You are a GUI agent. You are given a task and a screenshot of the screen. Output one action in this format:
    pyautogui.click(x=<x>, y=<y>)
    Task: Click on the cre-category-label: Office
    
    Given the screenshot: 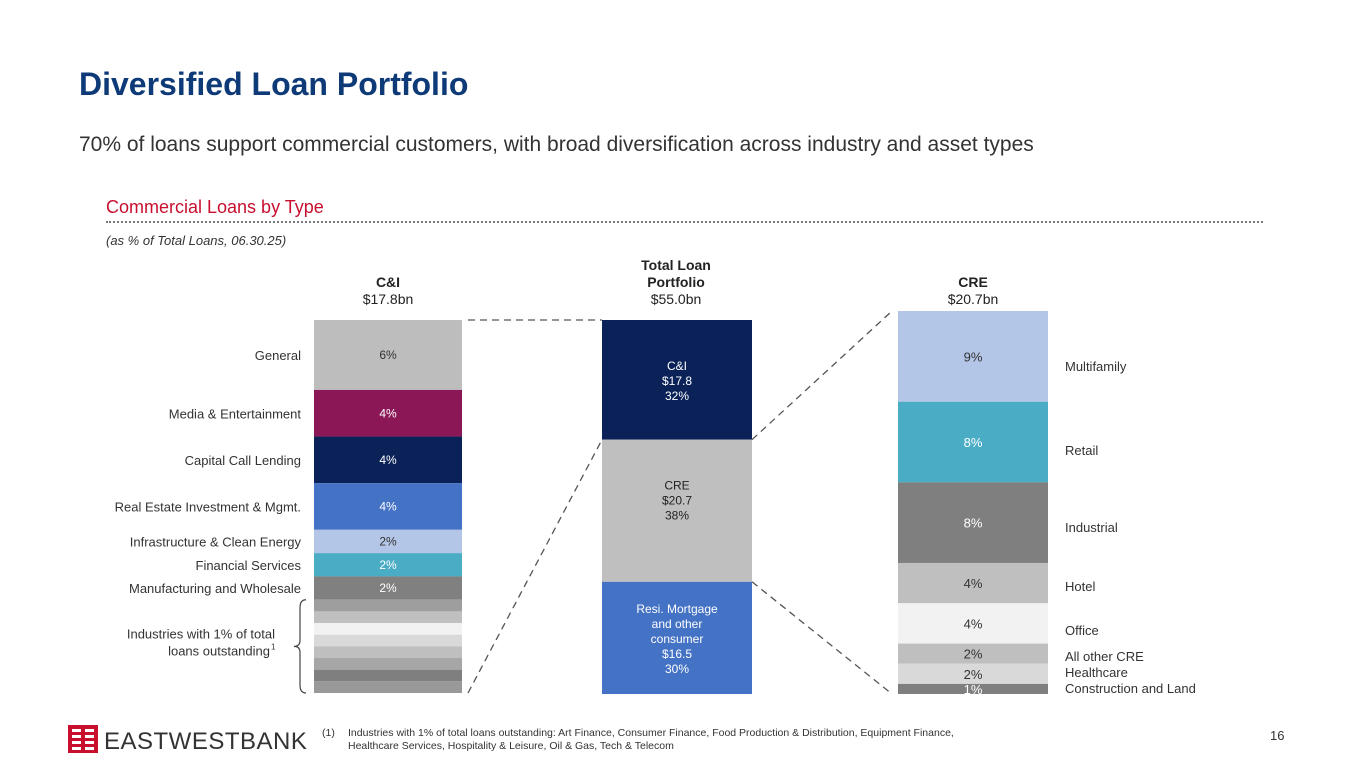 What is the action you would take?
    pyautogui.click(x=1082, y=630)
    